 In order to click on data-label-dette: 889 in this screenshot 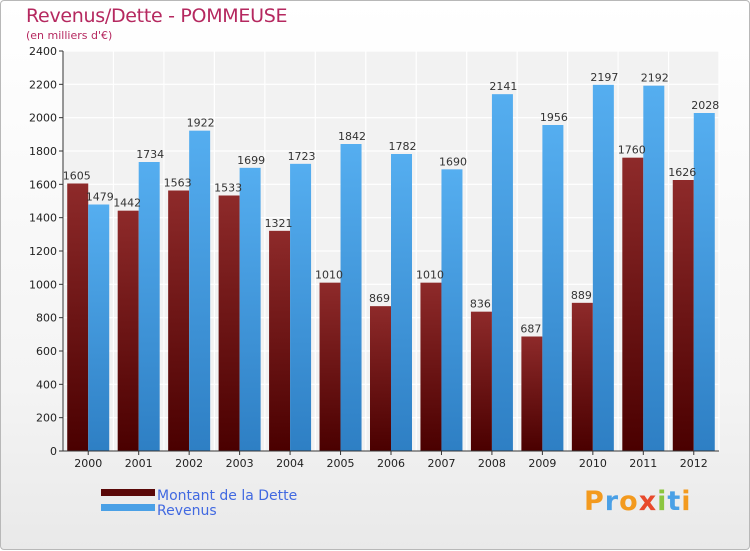, I will do `click(581, 295)`.